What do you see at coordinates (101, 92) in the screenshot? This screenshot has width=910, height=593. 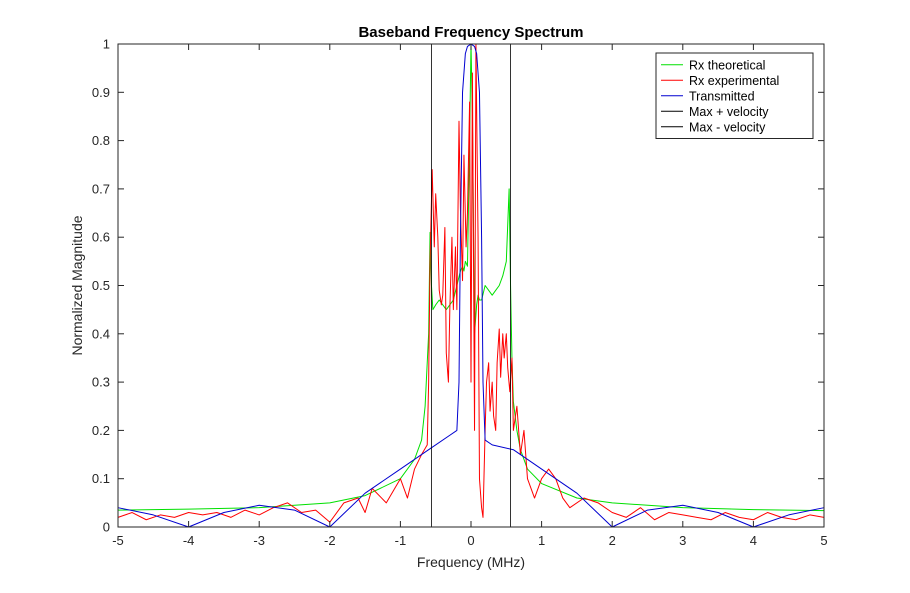 I see `y-tick-label-9: 0.9` at bounding box center [101, 92].